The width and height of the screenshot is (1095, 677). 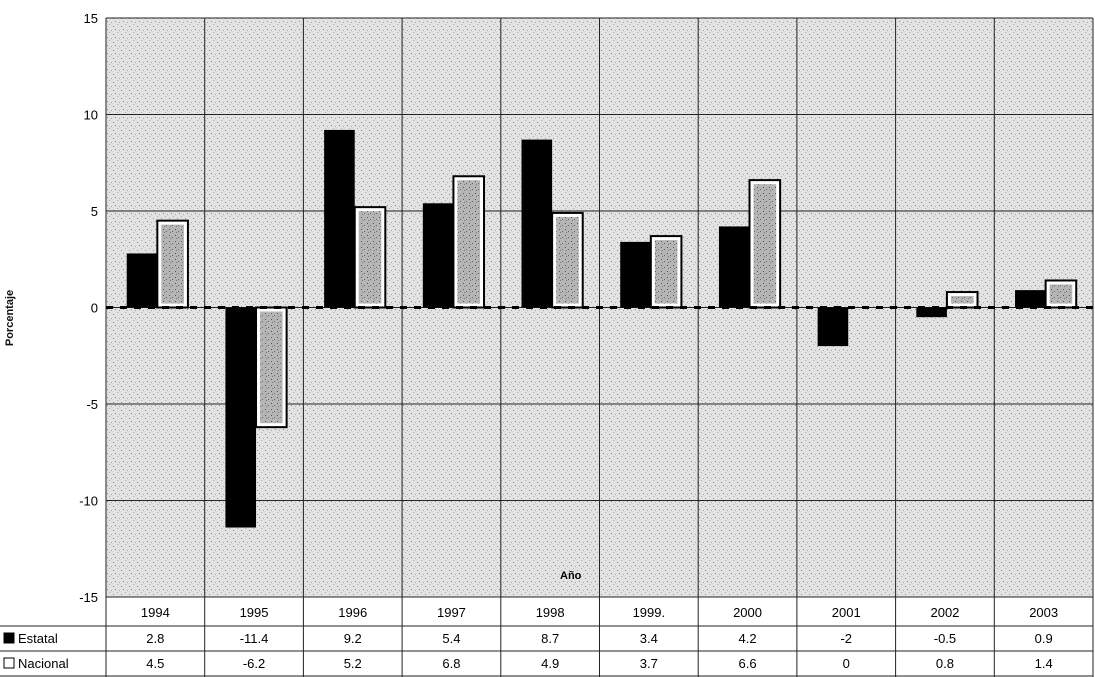 I want to click on data-table-value: 4.9, so click(x=550, y=663).